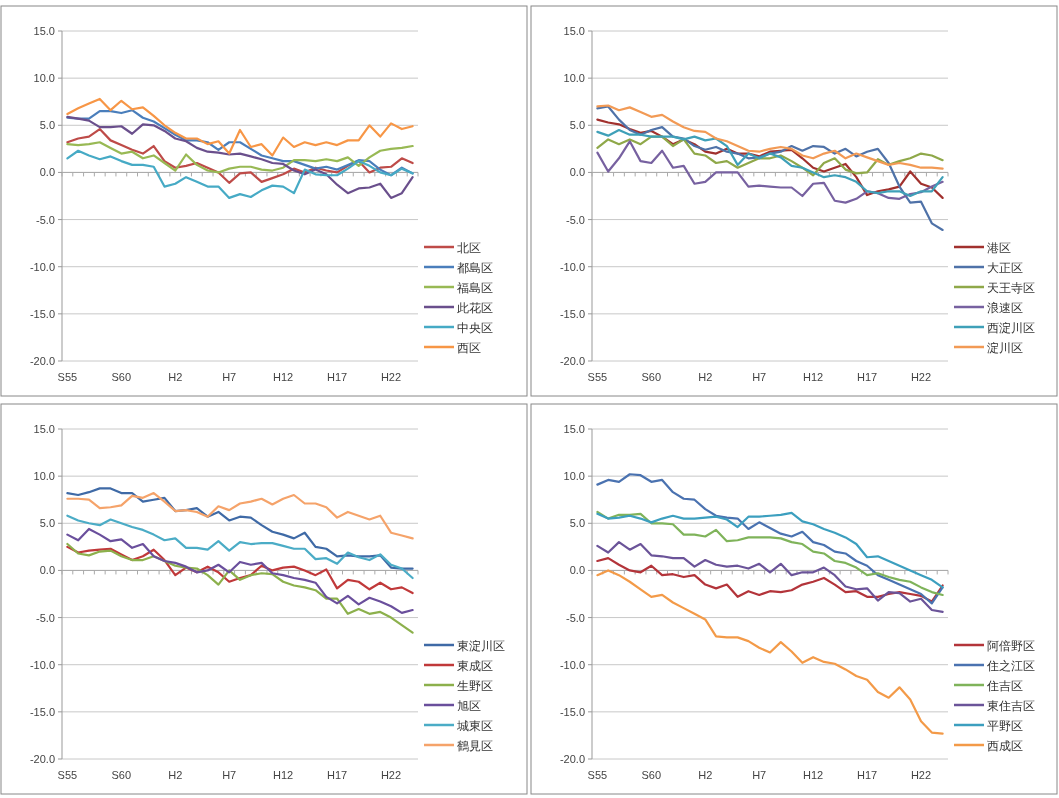 This screenshot has width=1059, height=798. What do you see at coordinates (1005, 726) in the screenshot?
I see `legend-label: 平野区` at bounding box center [1005, 726].